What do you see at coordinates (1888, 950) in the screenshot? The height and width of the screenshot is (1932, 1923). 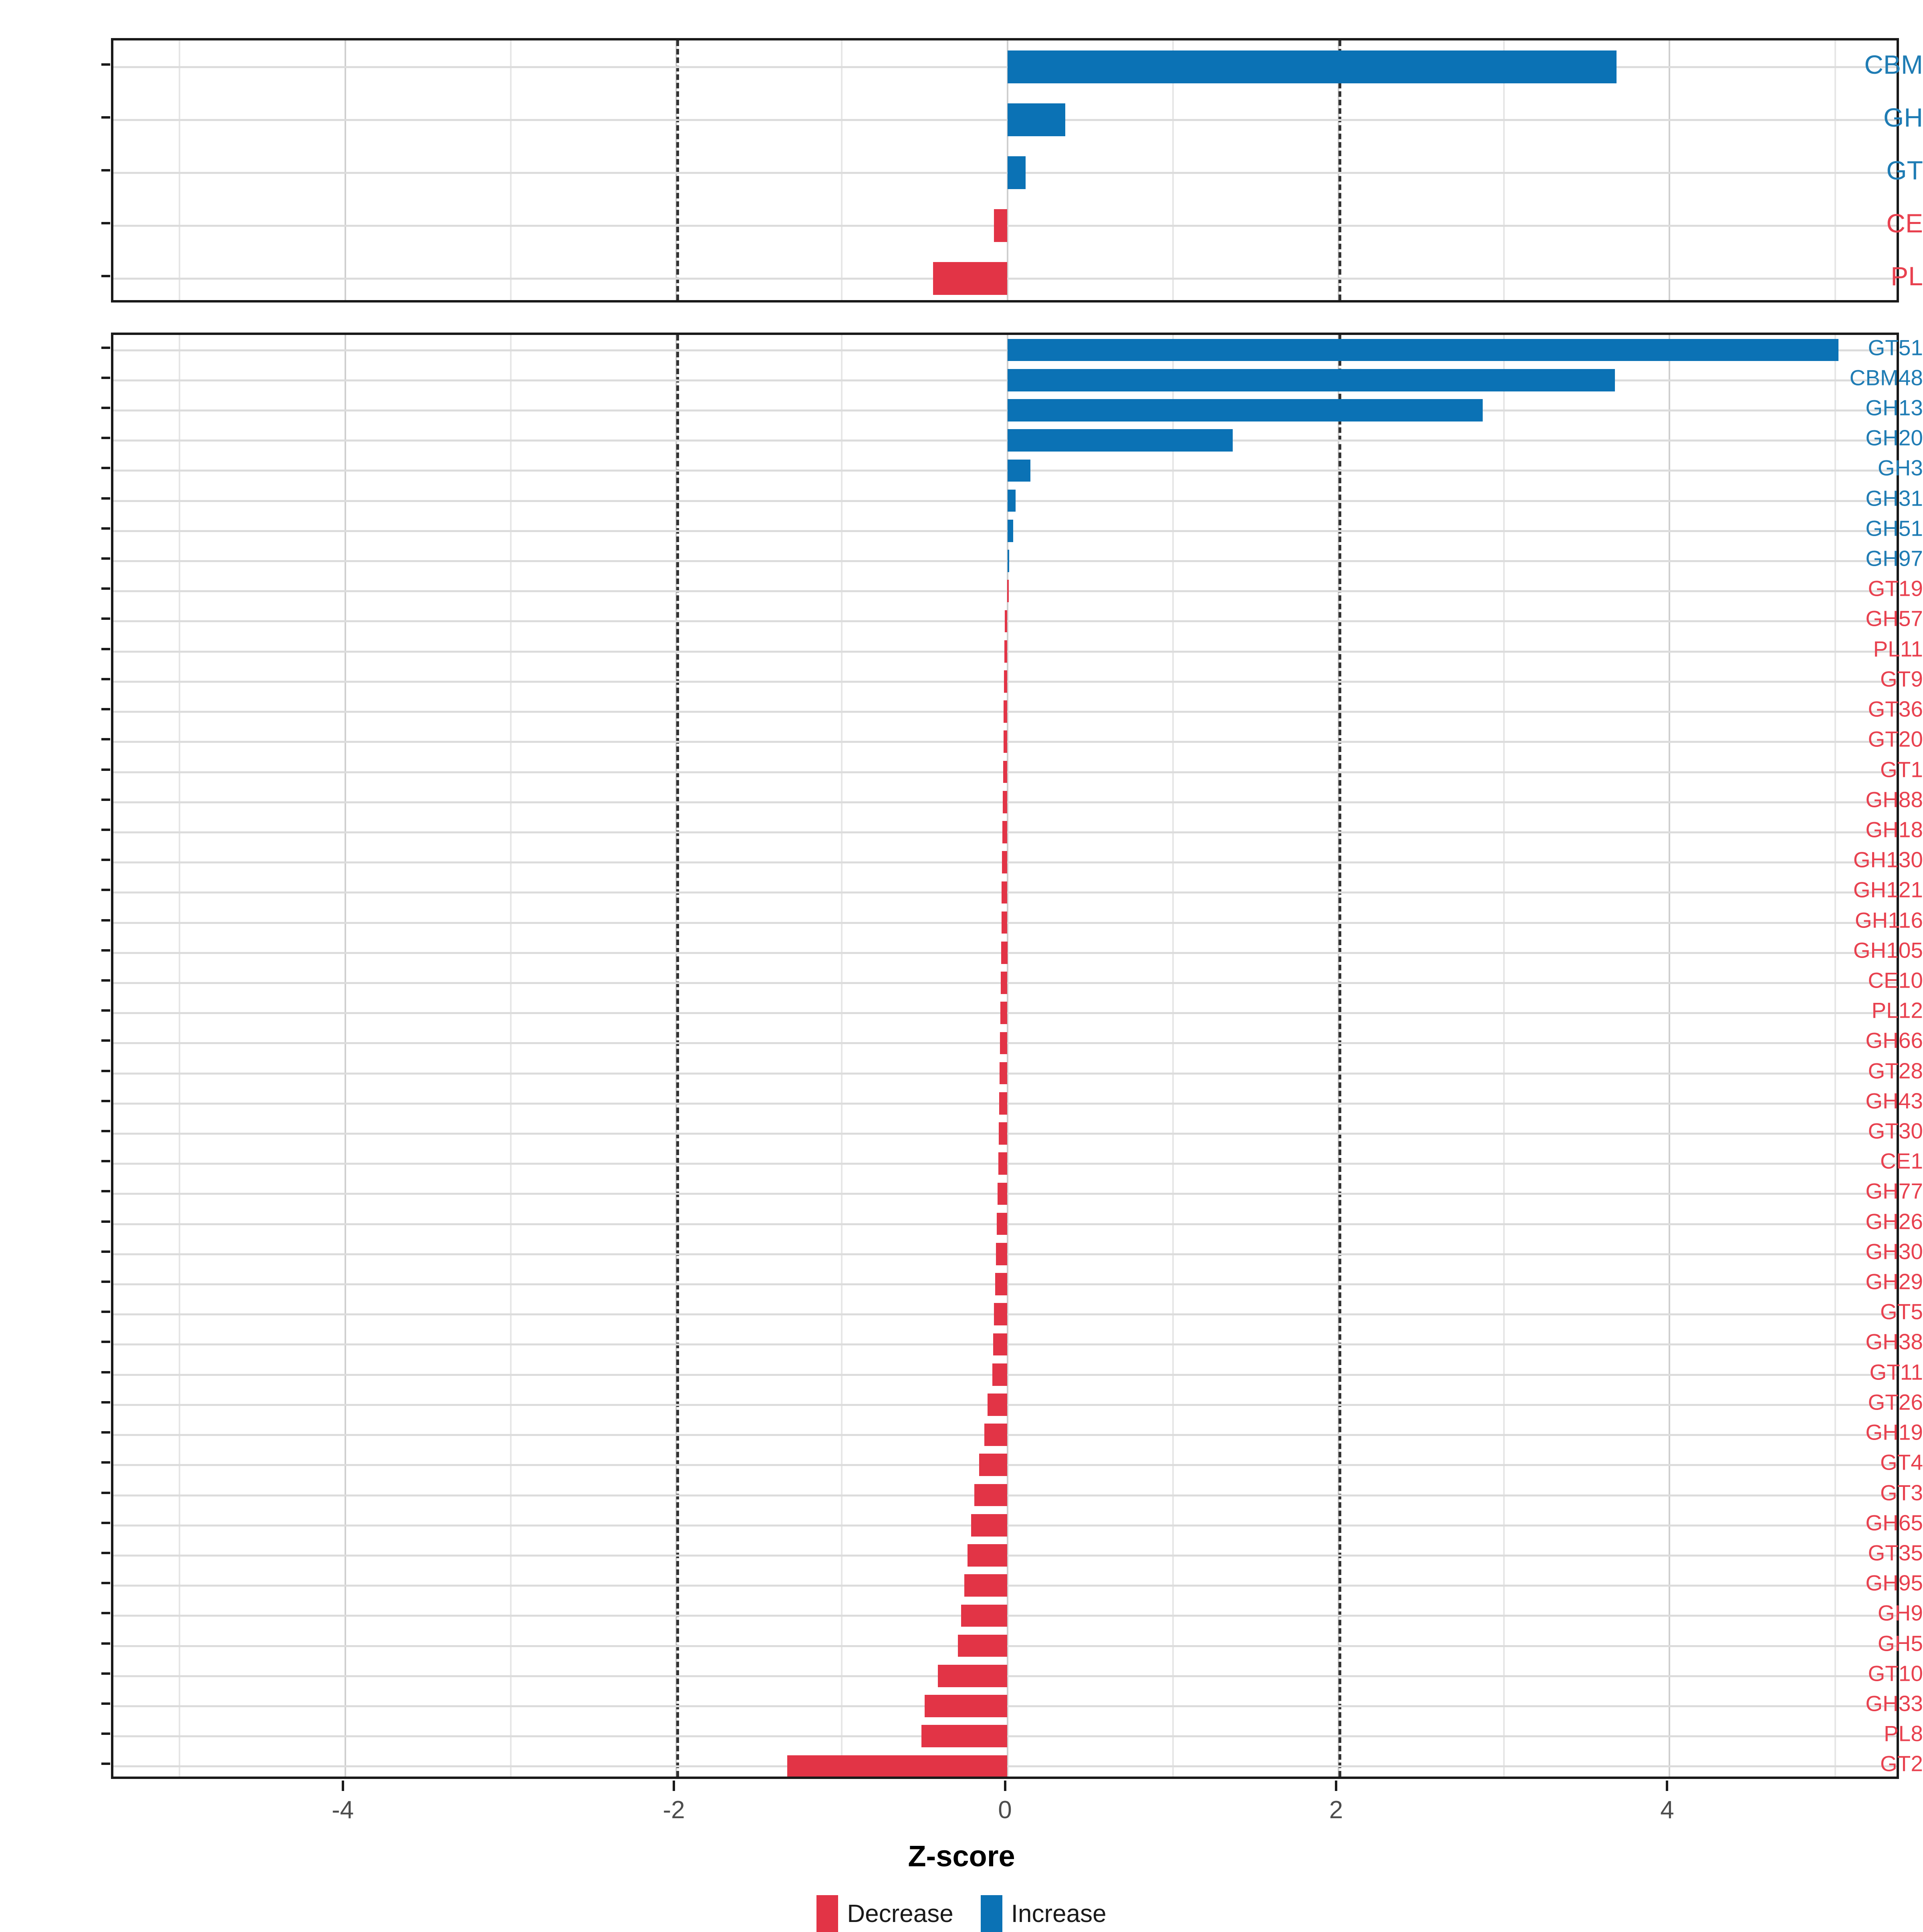 I see `y-axis-label-GH105: GH105` at bounding box center [1888, 950].